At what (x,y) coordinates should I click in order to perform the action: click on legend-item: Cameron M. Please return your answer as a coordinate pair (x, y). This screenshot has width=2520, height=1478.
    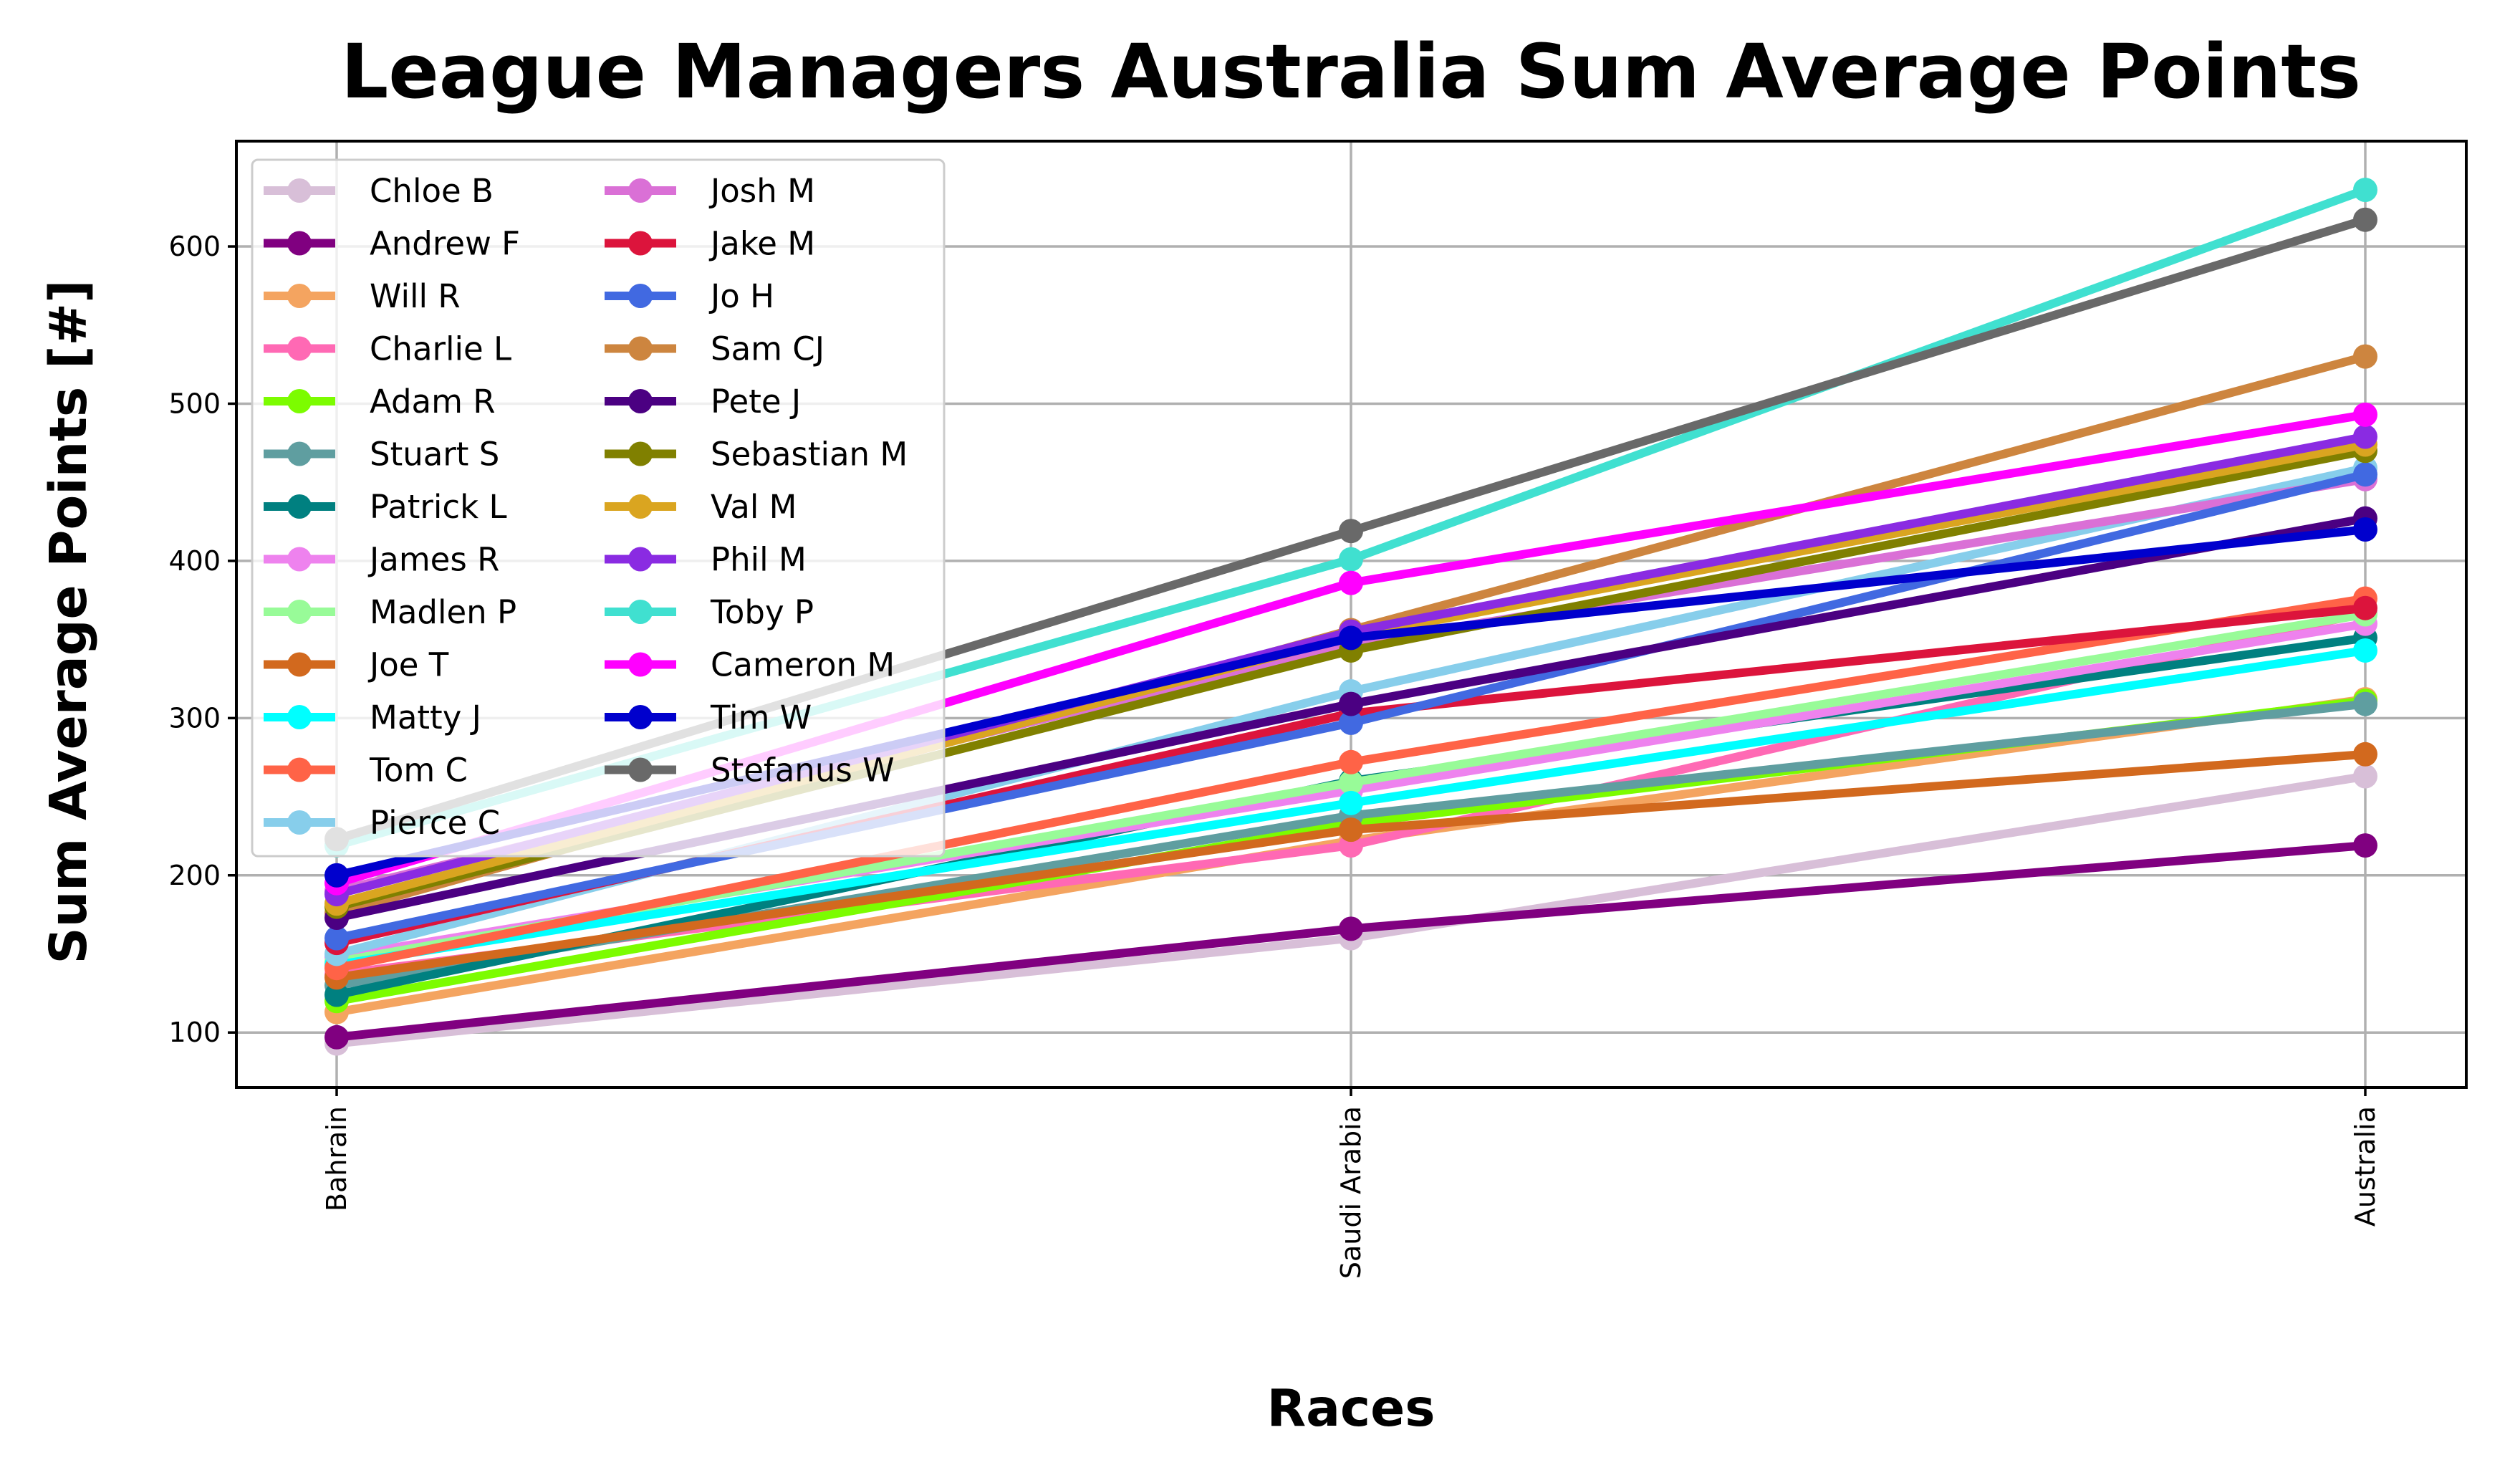
    Looking at the image, I should click on (750, 665).